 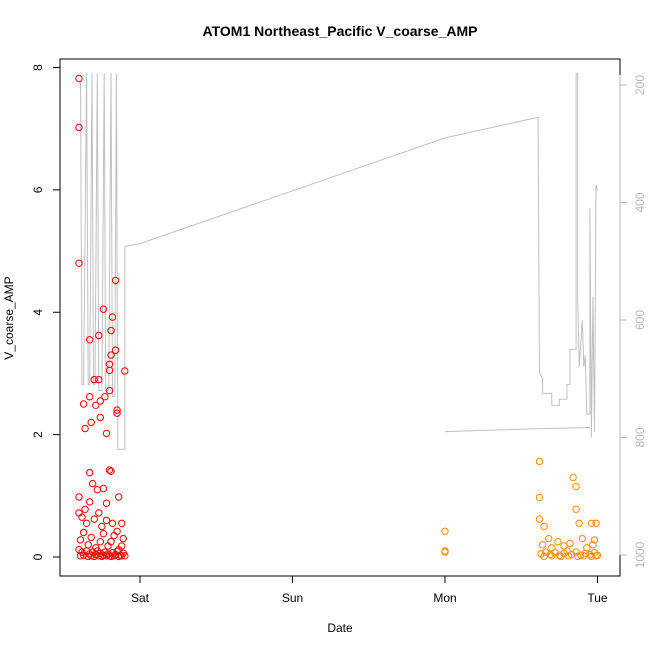 I want to click on y2-tick-label: 800, so click(x=640, y=437).